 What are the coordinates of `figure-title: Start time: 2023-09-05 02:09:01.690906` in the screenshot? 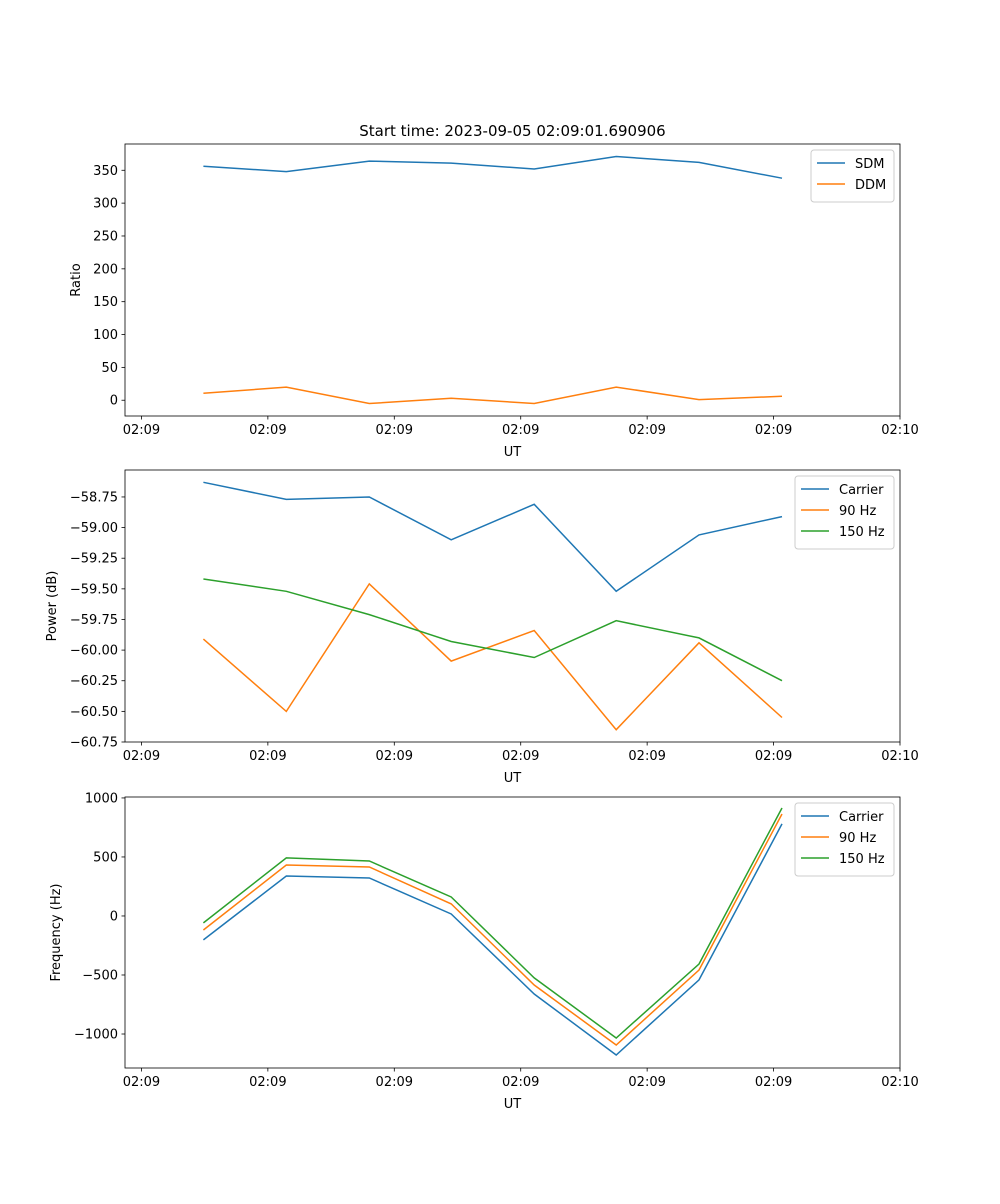 It's located at (512, 131).